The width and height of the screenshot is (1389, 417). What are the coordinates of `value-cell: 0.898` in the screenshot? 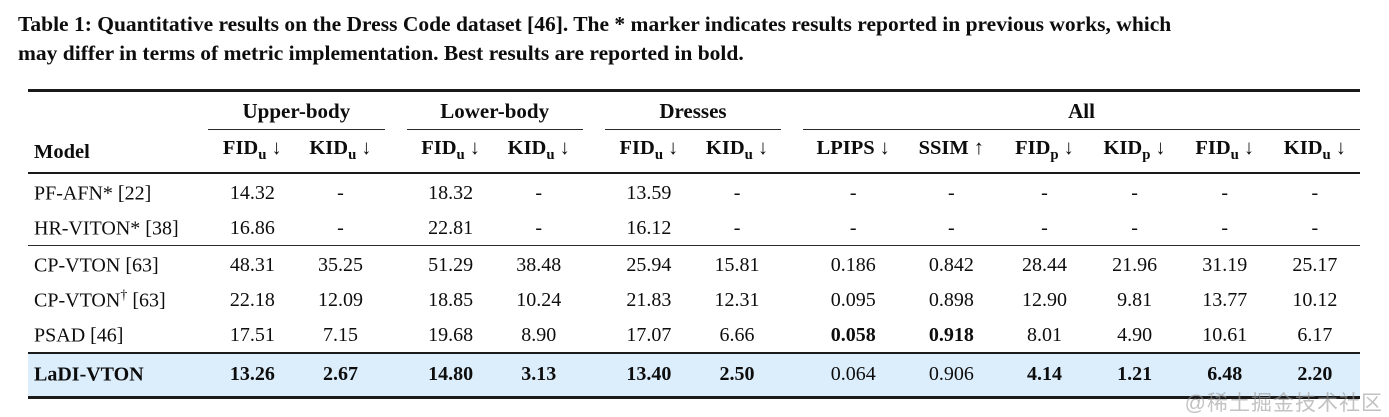 It's located at (951, 299).